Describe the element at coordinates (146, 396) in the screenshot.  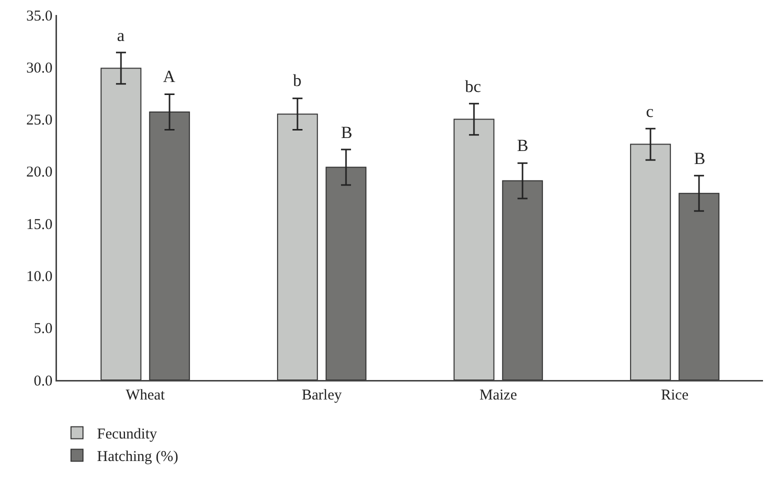
I see `x-tick-label: Wheat` at that location.